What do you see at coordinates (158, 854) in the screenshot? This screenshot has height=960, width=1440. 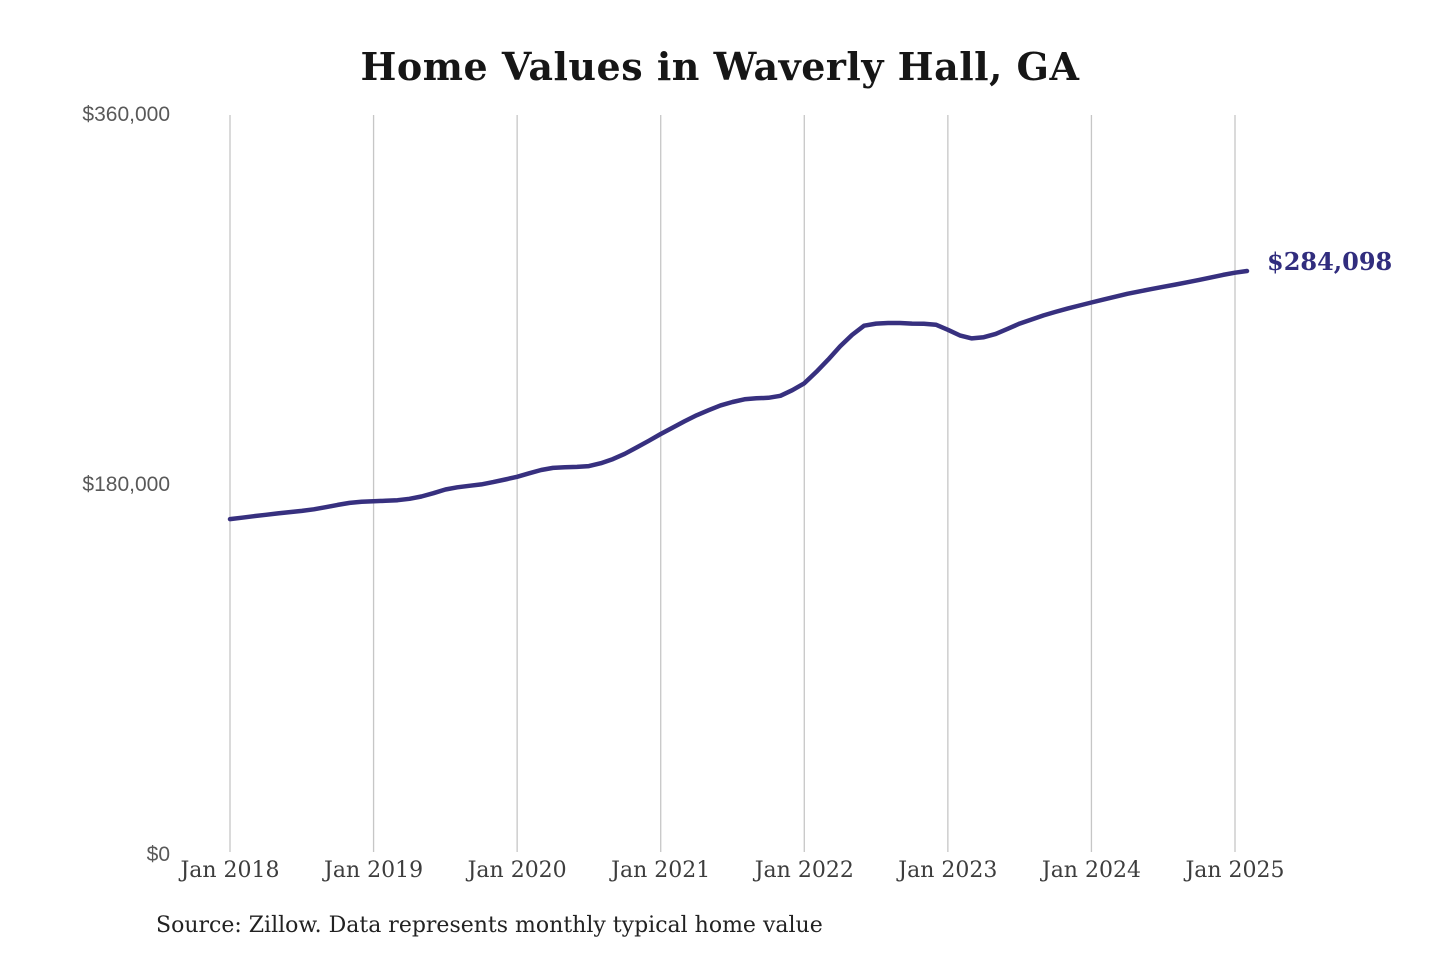 I see `y-tick-label-0: $0` at bounding box center [158, 854].